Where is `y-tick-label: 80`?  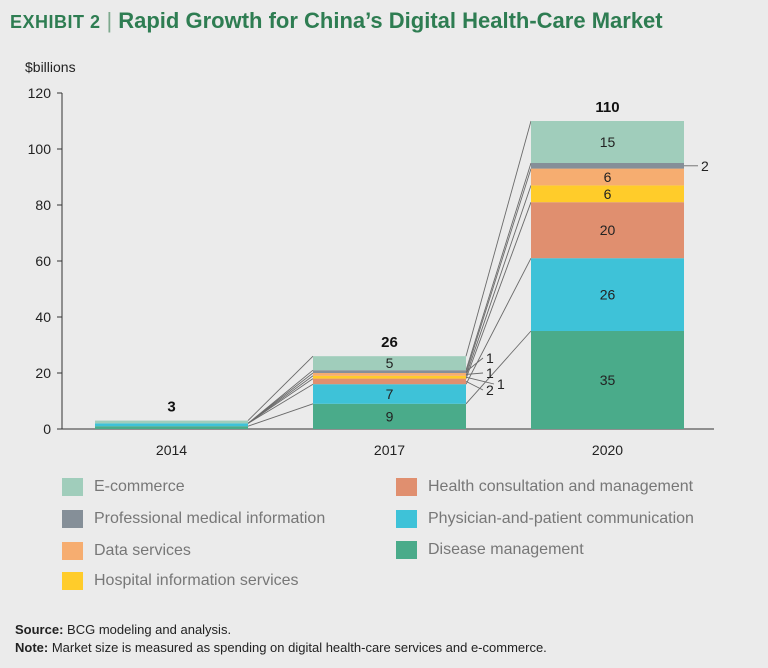
y-tick-label: 80 is located at coordinates (43, 205).